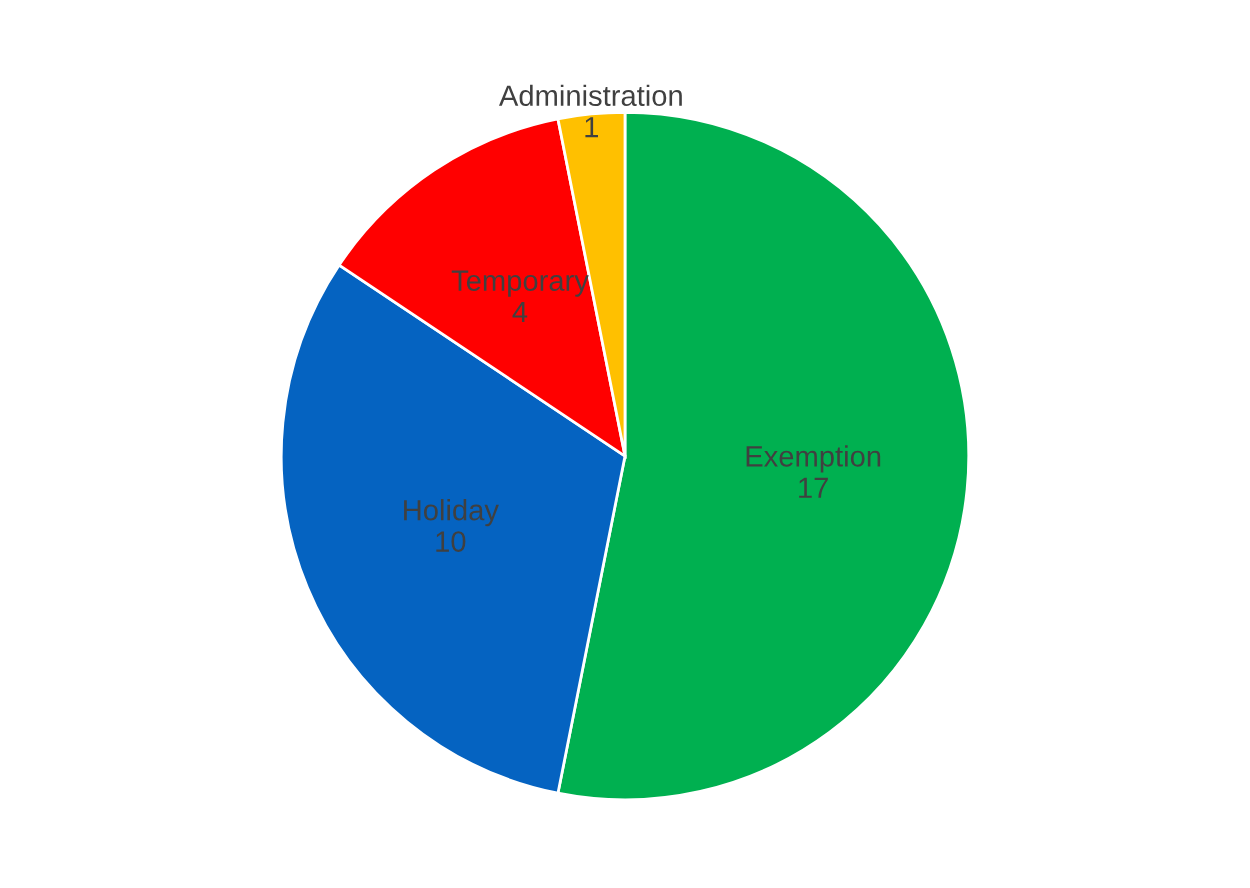 This screenshot has height=888, width=1250. I want to click on data-label: 4, so click(520, 312).